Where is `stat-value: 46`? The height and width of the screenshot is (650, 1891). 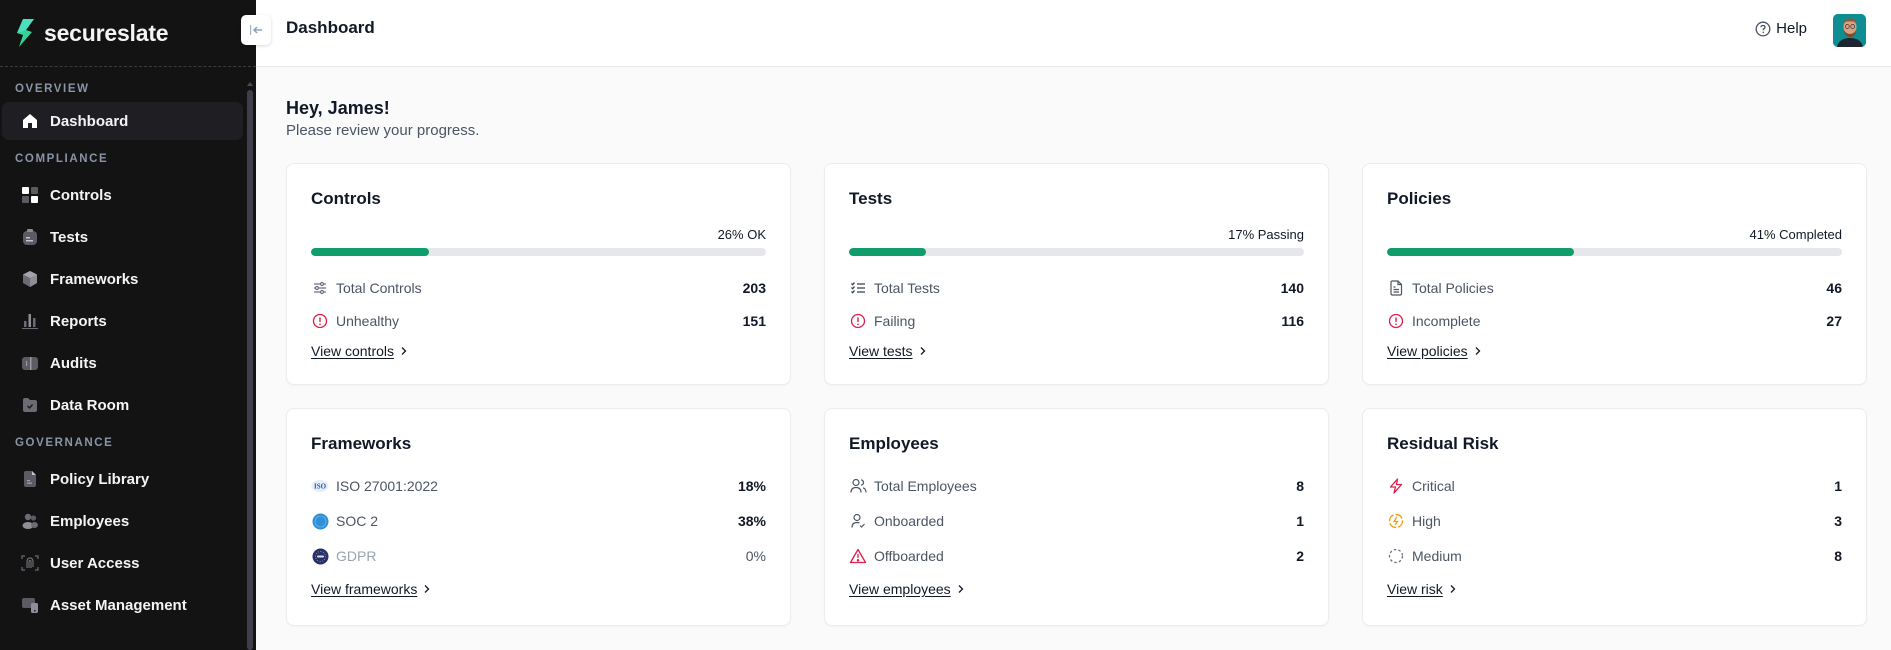
stat-value: 46 is located at coordinates (1834, 288).